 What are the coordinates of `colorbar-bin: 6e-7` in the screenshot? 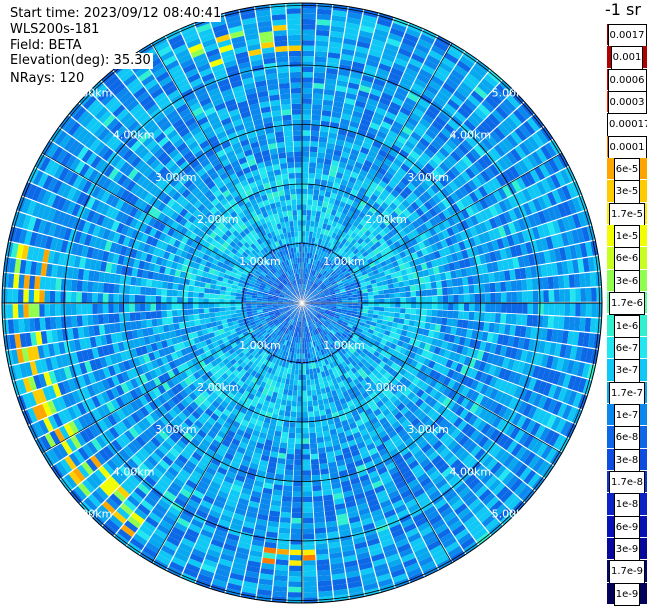 It's located at (627, 348).